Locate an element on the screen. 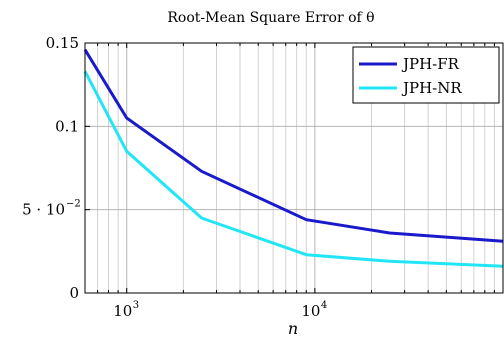  y-tick-label: 0.1 is located at coordinates (67, 126).